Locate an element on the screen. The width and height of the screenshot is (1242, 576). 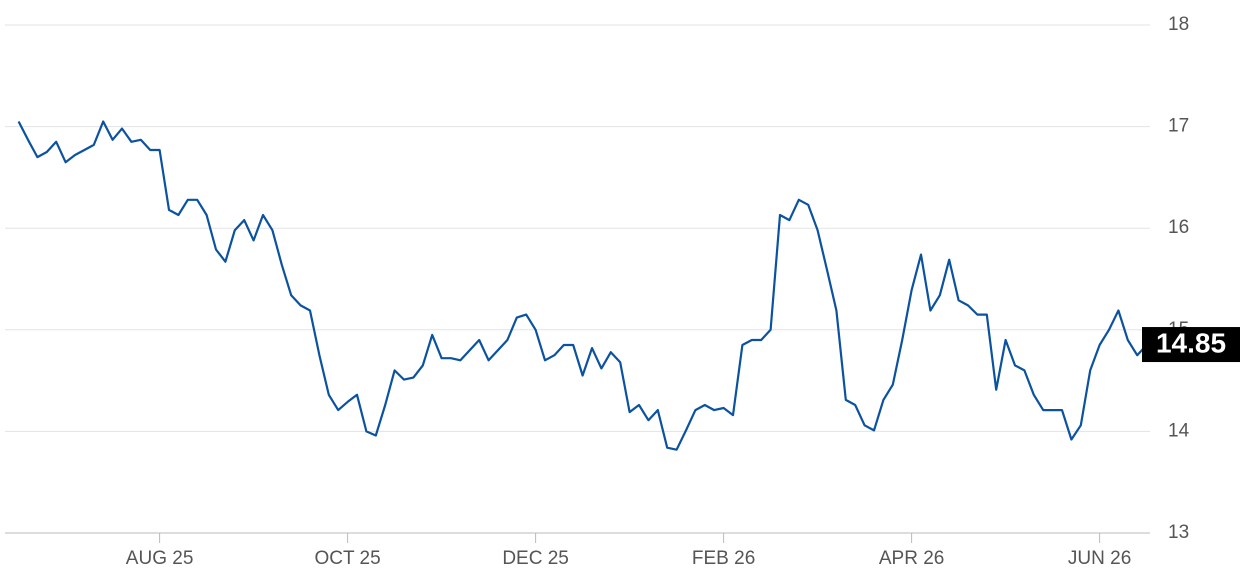
x-tick-label: DEC 25 is located at coordinates (535, 558).